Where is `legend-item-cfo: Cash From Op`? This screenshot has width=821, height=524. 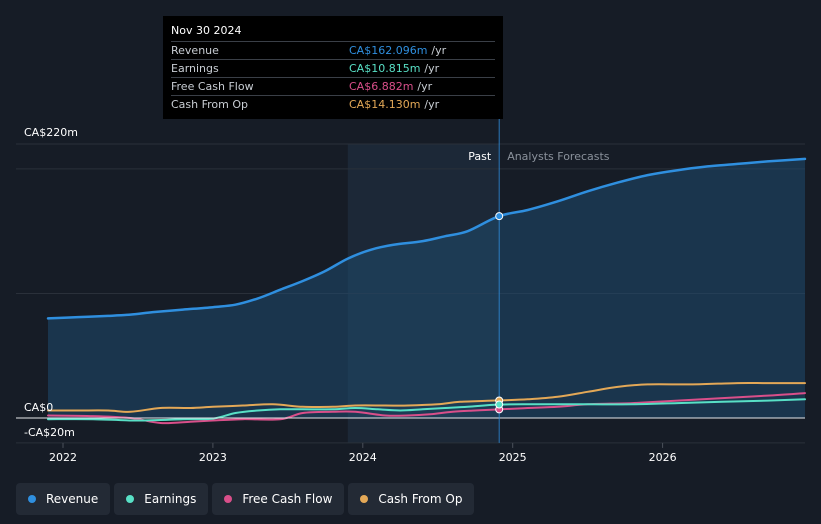 legend-item-cfo: Cash From Op is located at coordinates (411, 499).